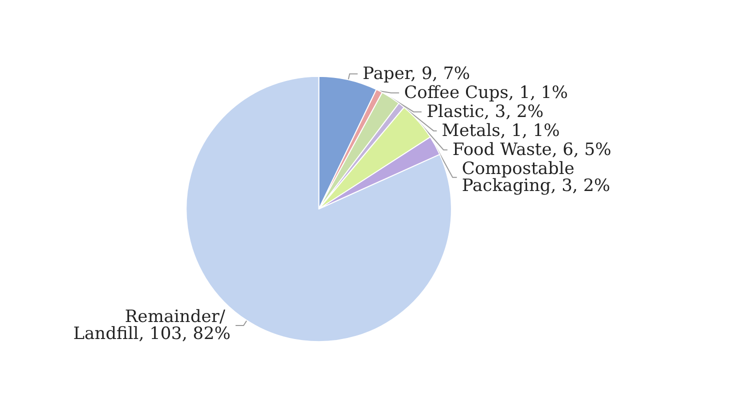  I want to click on slice-label: Coffee Cups, 1, 1%, so click(486, 92).